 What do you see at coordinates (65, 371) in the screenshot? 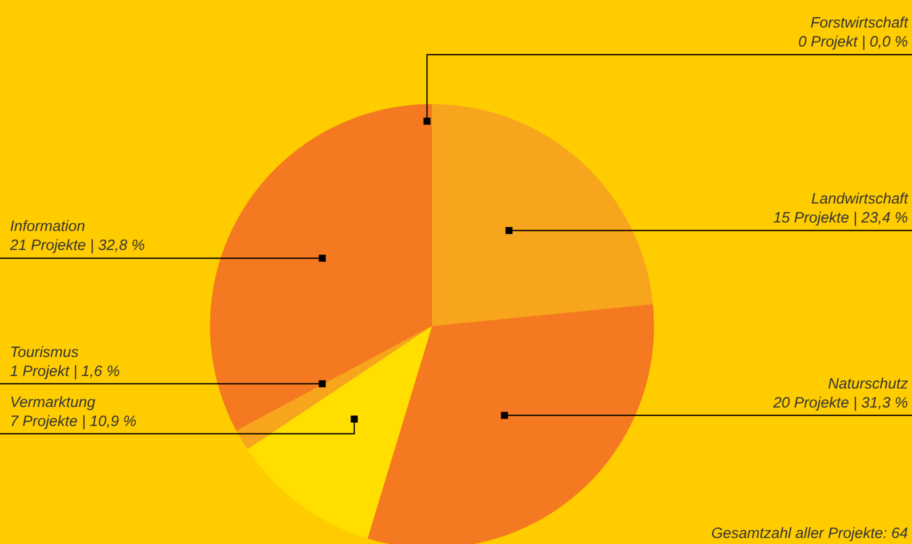
I see `data-label: 1 Projekt | 1,6 %` at bounding box center [65, 371].